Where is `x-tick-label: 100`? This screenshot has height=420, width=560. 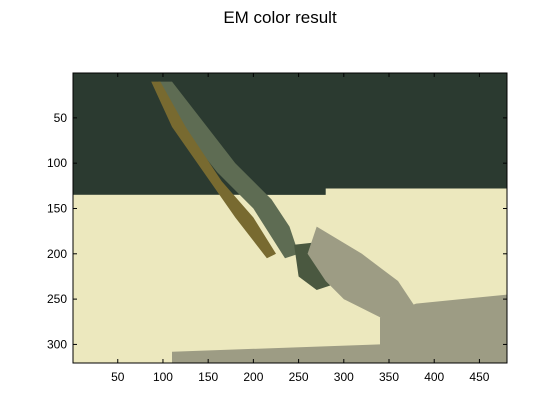 x-tick-label: 100 is located at coordinates (163, 377).